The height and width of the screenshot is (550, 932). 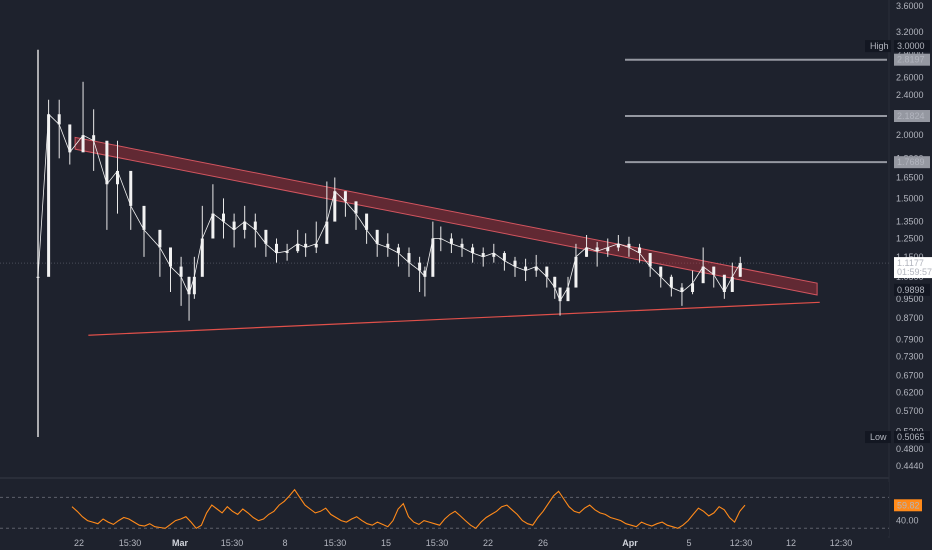 What do you see at coordinates (180, 543) in the screenshot?
I see `x-tick-label: Mar` at bounding box center [180, 543].